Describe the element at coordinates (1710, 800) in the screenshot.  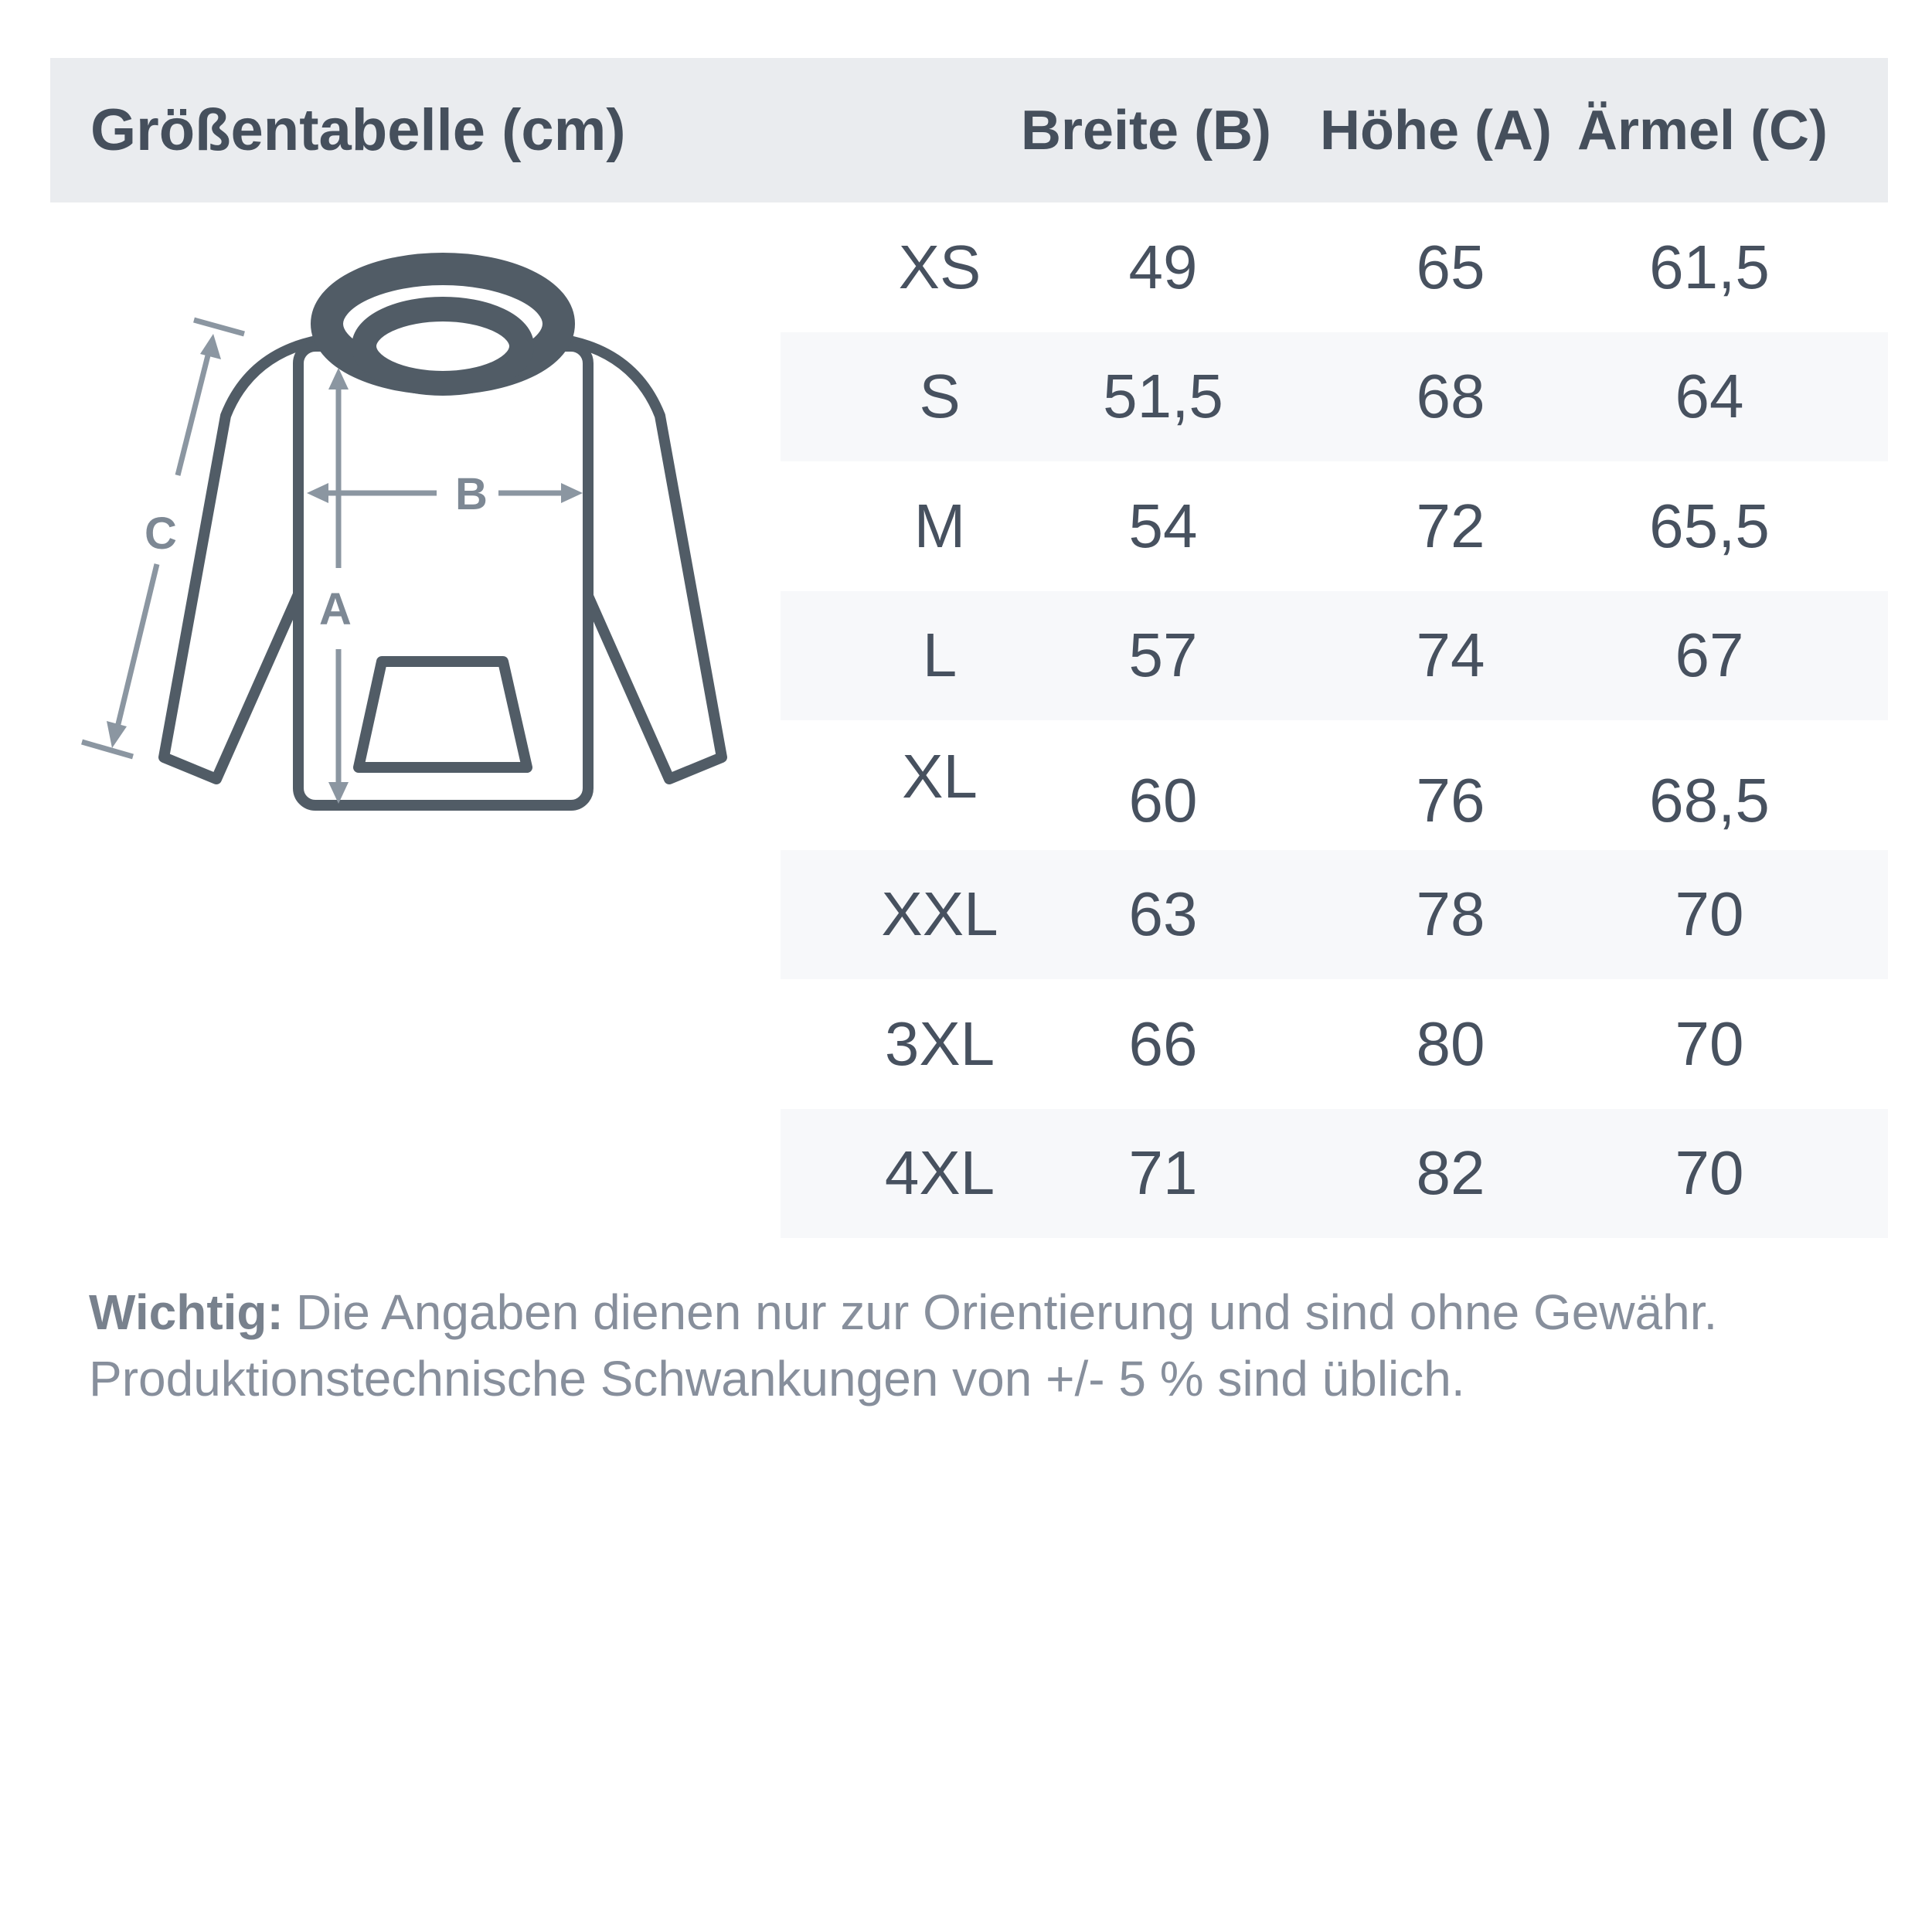
I see `aermel-value: 68,5` at that location.